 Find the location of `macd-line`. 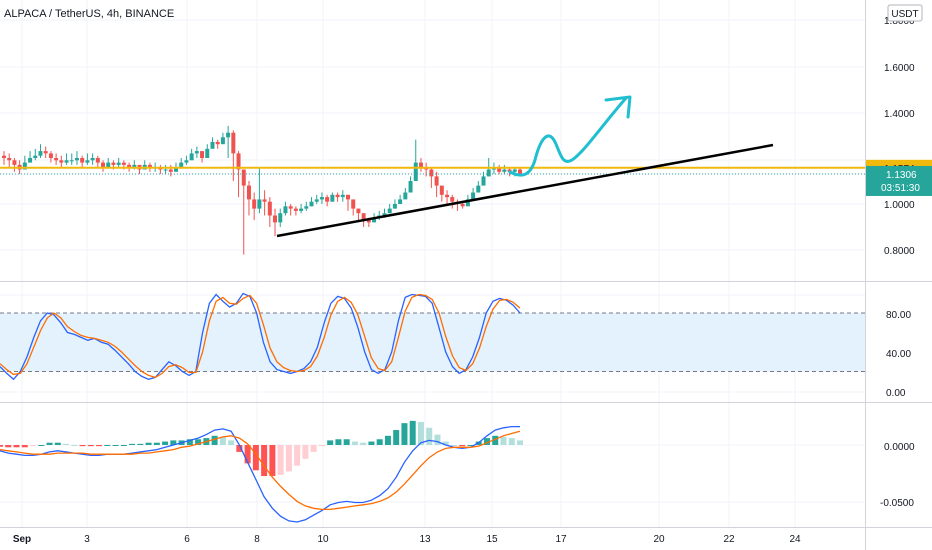

macd-line is located at coordinates (260, 474).